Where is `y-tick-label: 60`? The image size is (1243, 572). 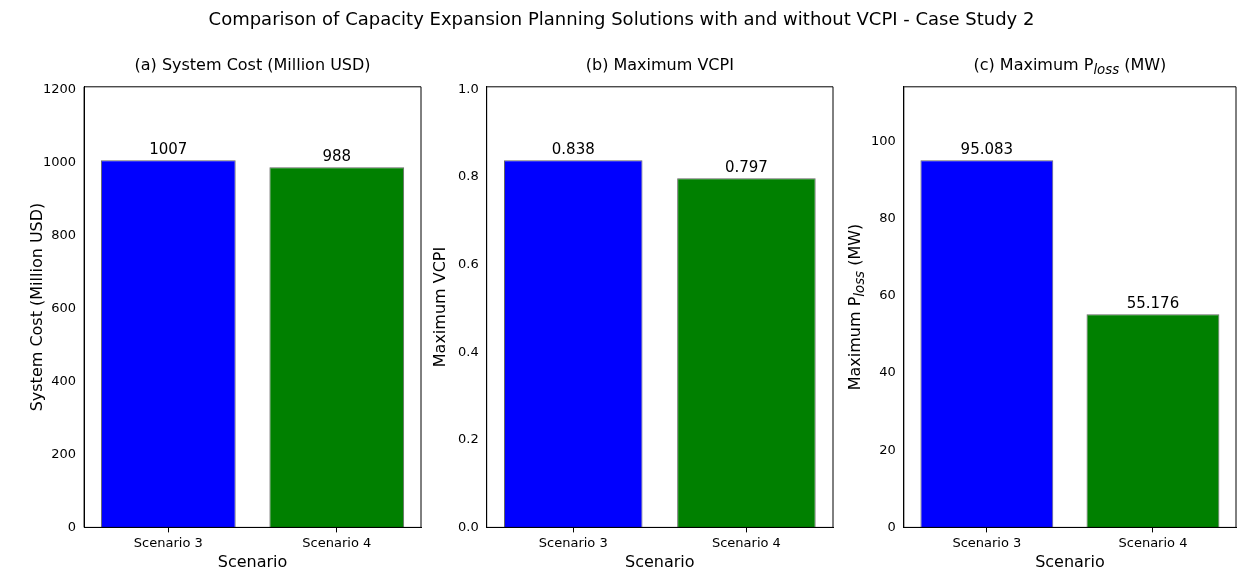 y-tick-label: 60 is located at coordinates (887, 295).